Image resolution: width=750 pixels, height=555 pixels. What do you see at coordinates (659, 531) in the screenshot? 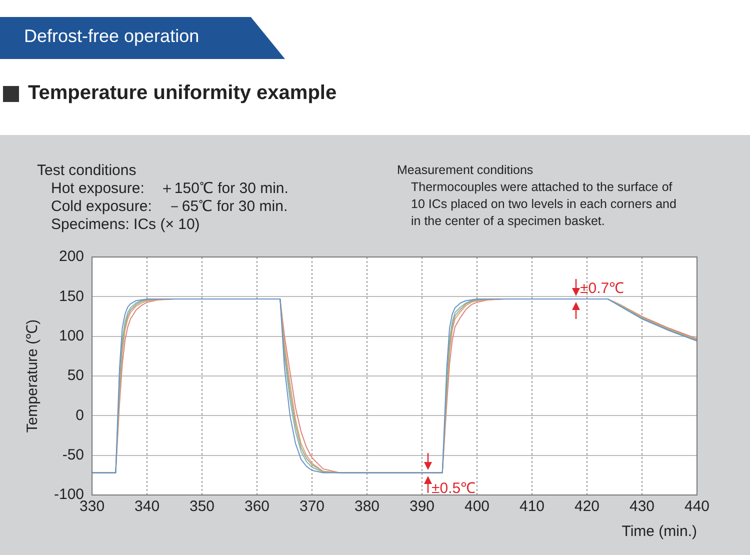
I see `x-axis-title: Time (min.)` at bounding box center [659, 531].